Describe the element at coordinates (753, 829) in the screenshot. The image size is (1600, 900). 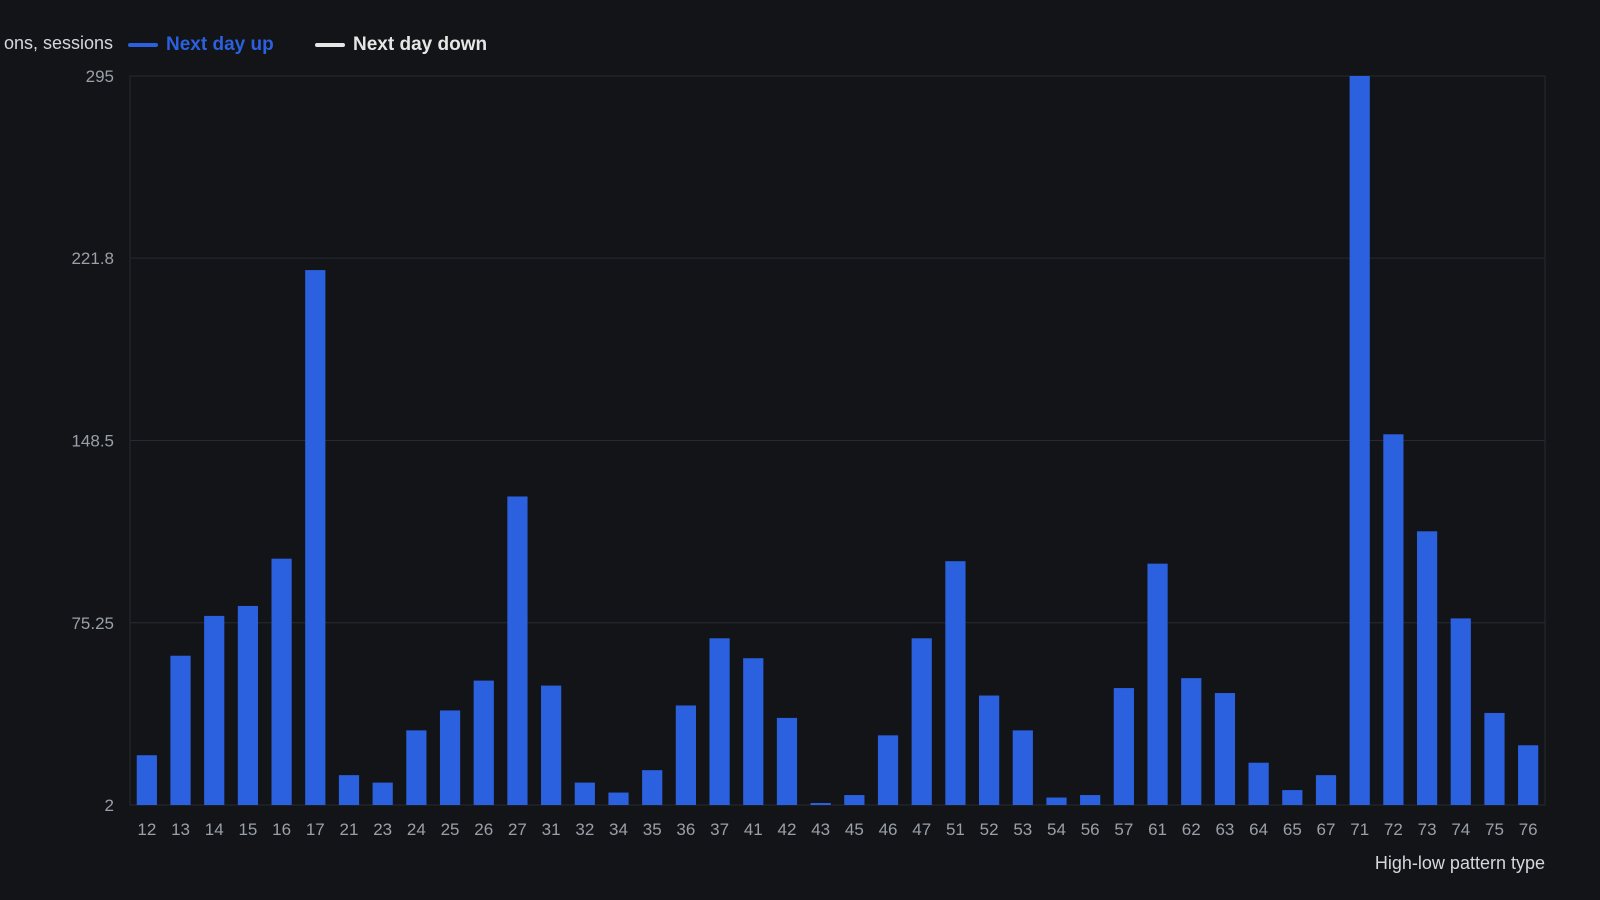
I see `x-tick-label: 41` at that location.